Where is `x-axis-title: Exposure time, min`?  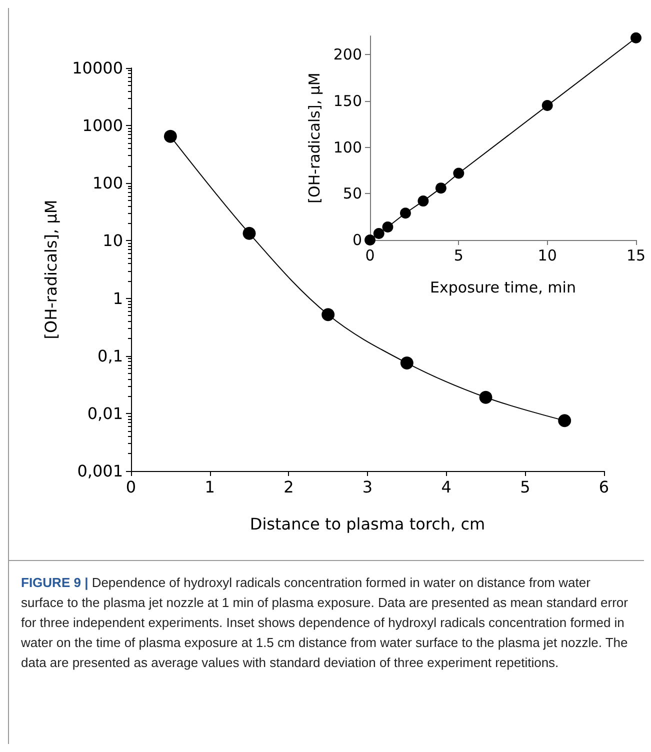 x-axis-title: Exposure time, min is located at coordinates (503, 287).